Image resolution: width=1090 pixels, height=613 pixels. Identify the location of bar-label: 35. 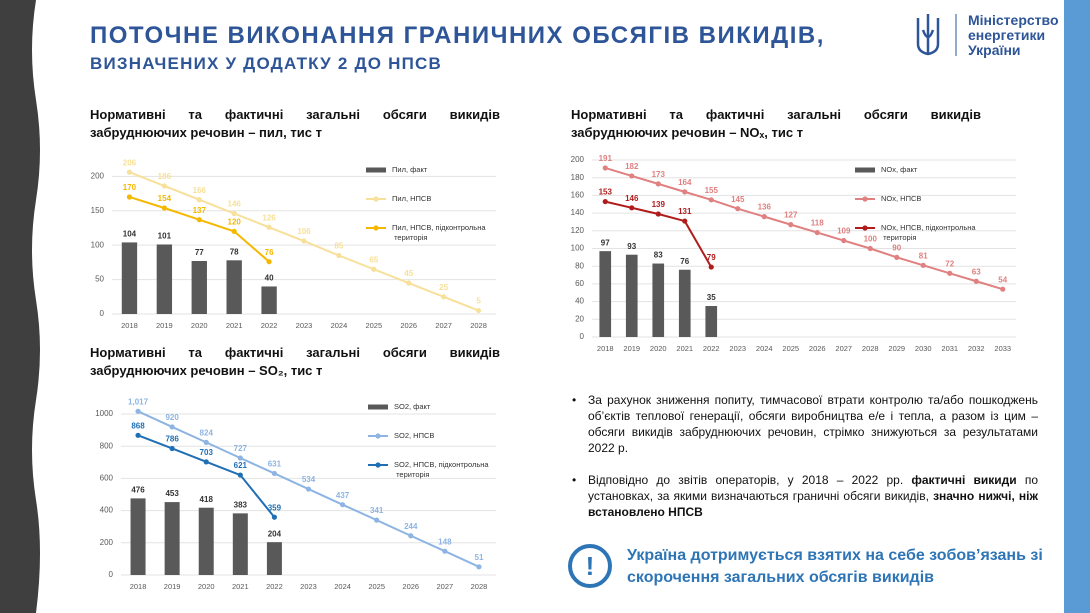
(711, 297).